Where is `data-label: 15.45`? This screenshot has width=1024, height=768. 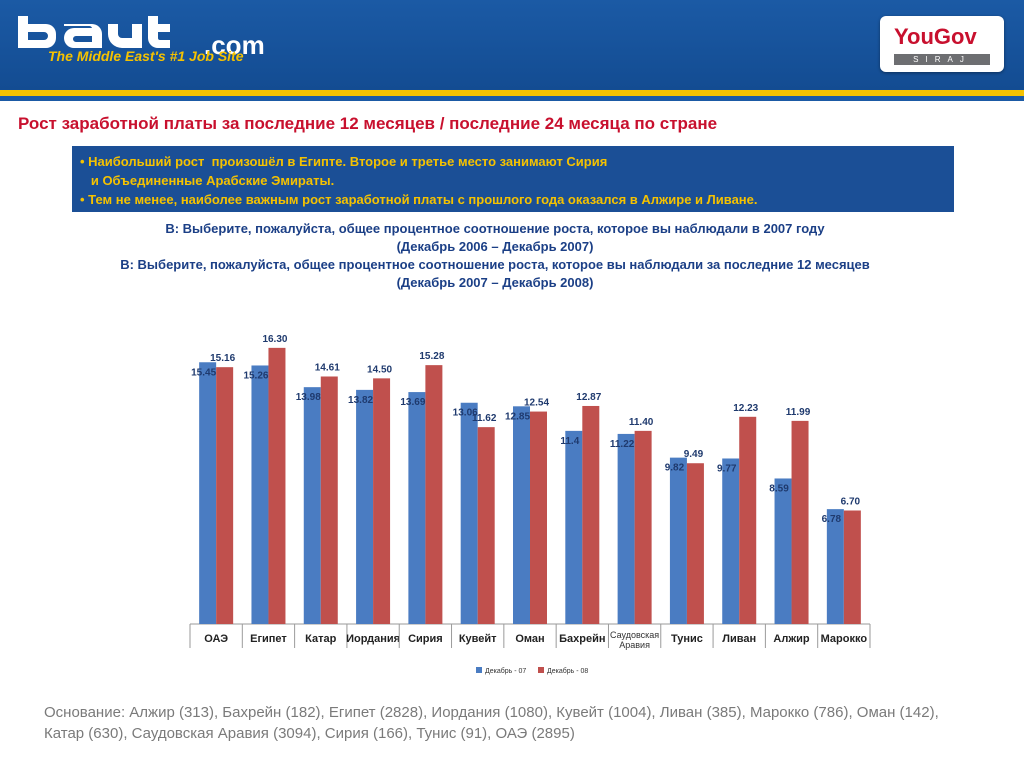
data-label: 15.45 is located at coordinates (203, 372).